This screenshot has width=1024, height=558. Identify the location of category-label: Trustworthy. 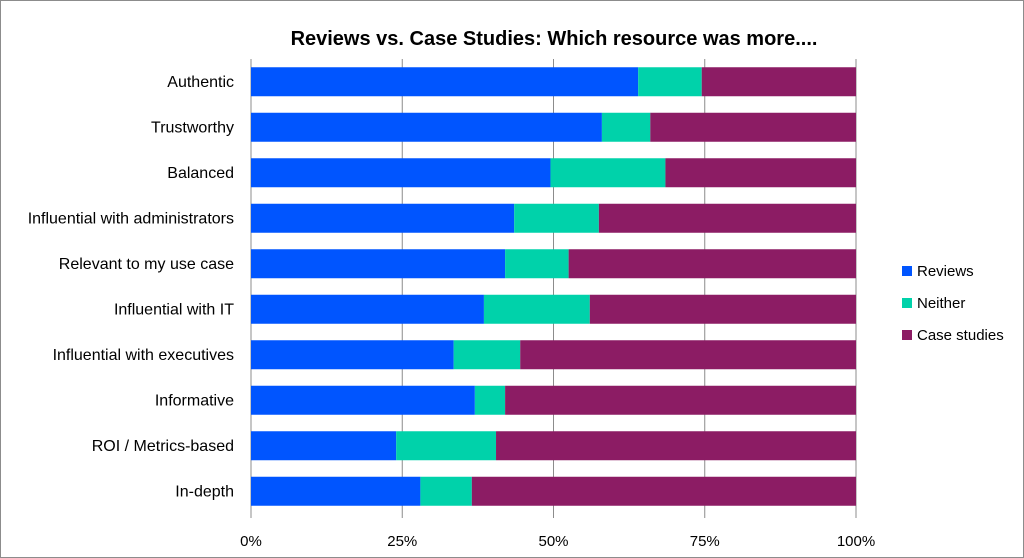
(192, 127).